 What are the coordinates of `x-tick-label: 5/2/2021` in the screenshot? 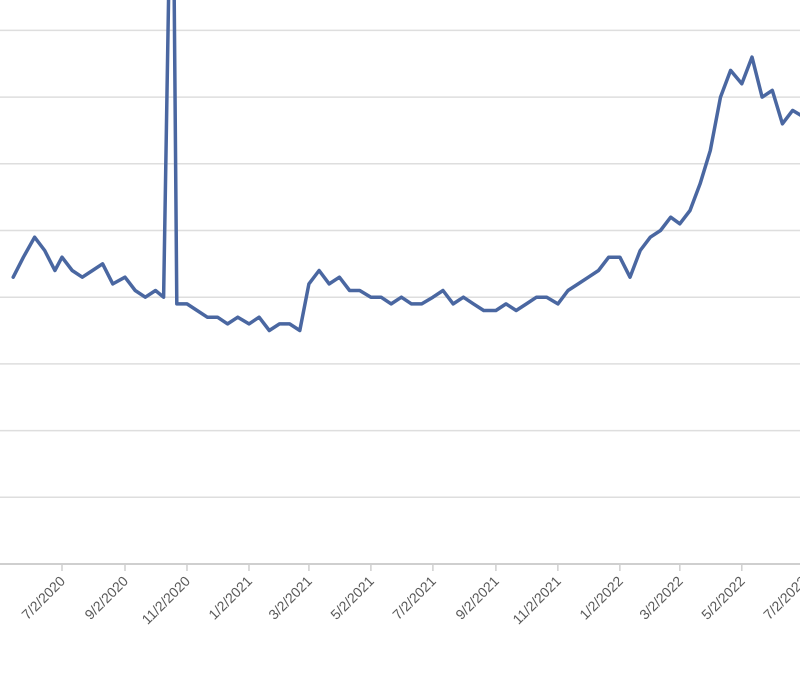 It's located at (352, 598).